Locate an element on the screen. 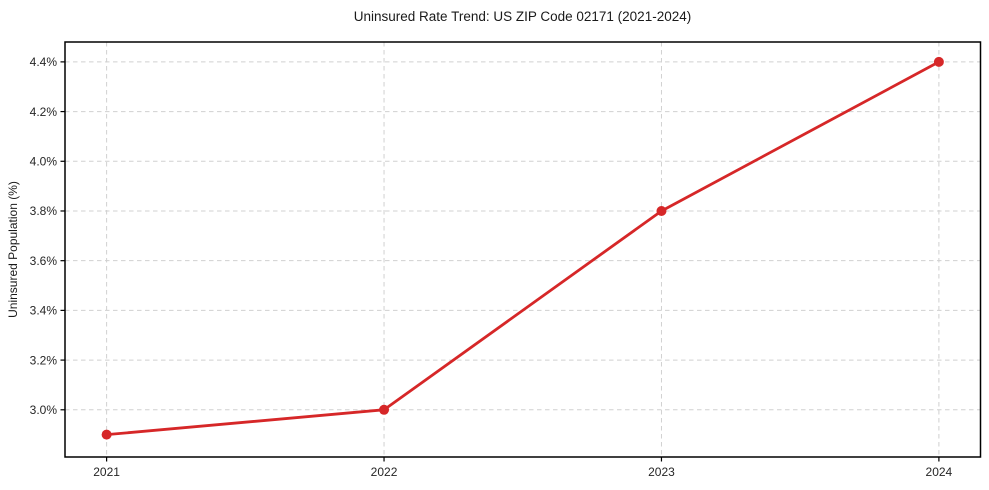  y-tick-label: 3.0% is located at coordinates (44, 410).